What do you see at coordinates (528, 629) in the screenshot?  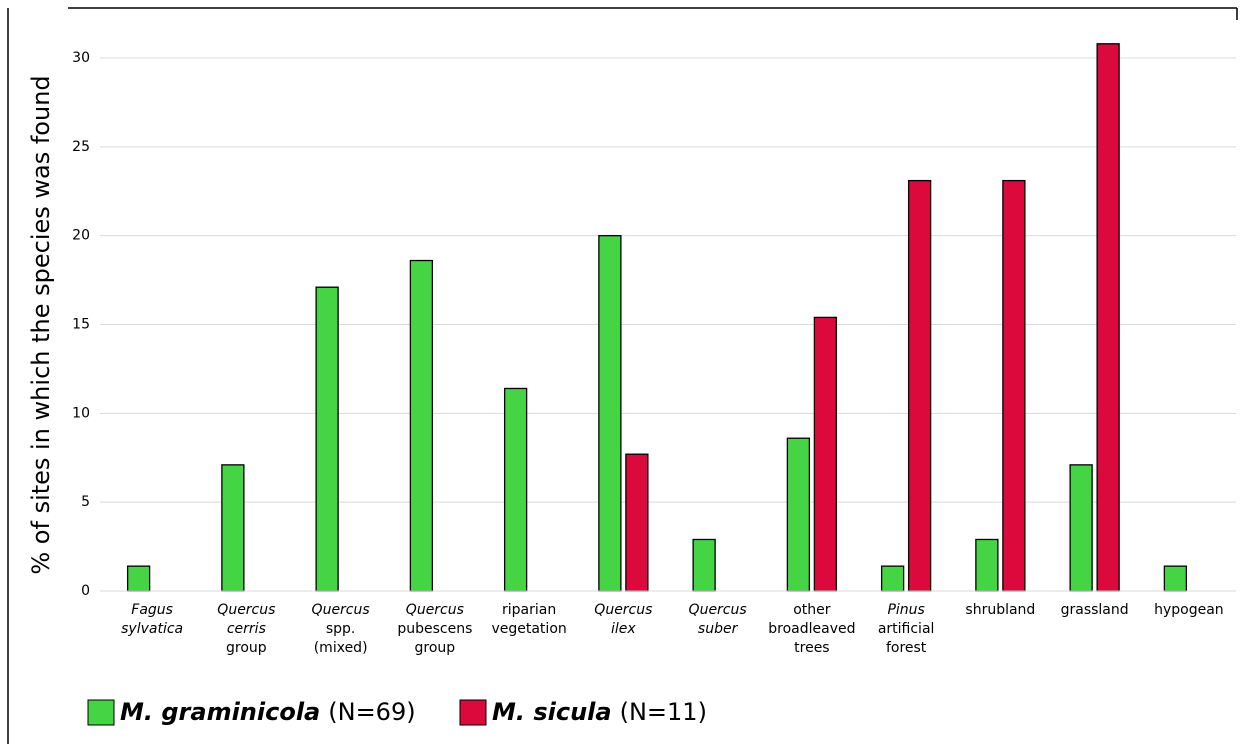 I see `x-tick-line: vegetation` at bounding box center [528, 629].